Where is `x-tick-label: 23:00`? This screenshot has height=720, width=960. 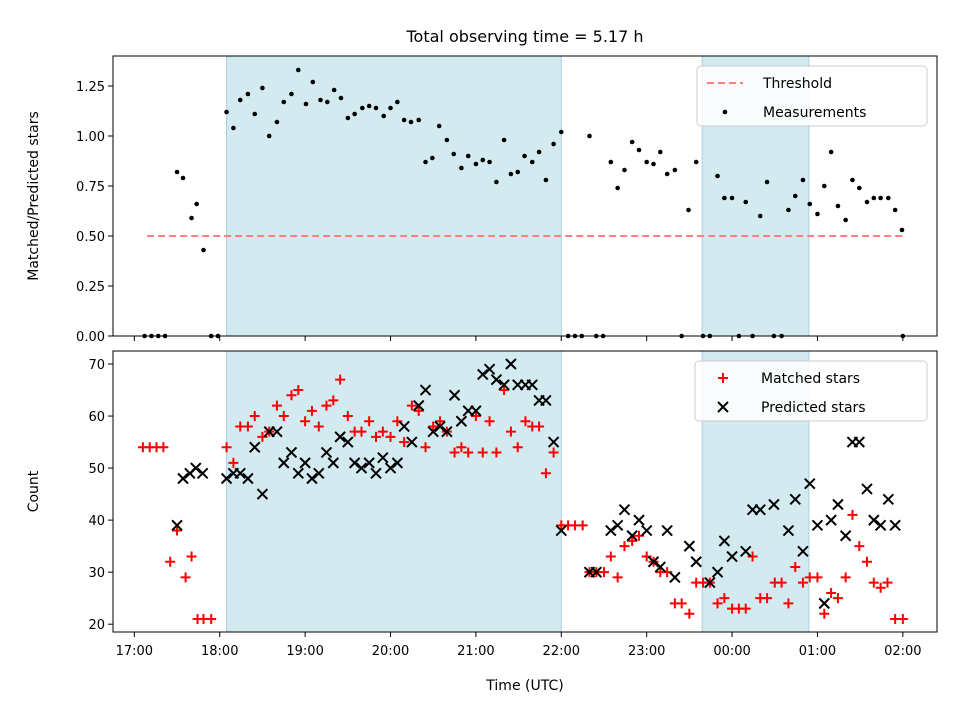
x-tick-label: 23:00 is located at coordinates (646, 651).